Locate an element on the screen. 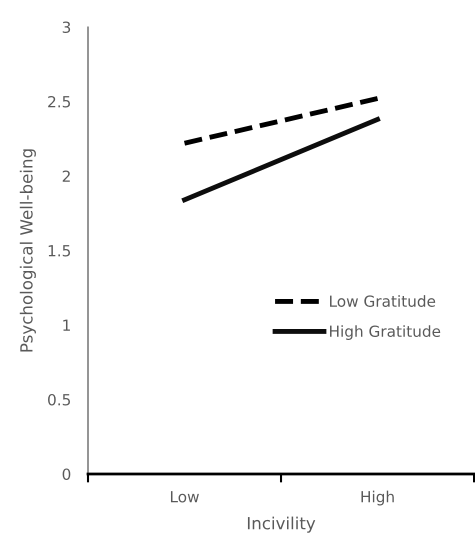 The image size is (475, 549). legend-label: High Gratitude is located at coordinates (385, 332).